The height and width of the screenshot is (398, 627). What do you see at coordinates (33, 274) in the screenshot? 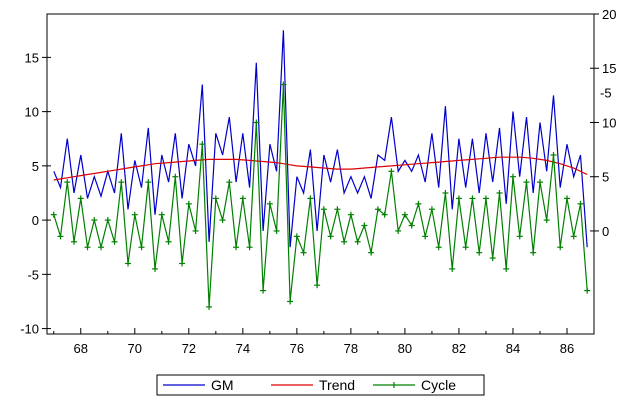
I see `left-axis-tick-label: -5` at bounding box center [33, 274].